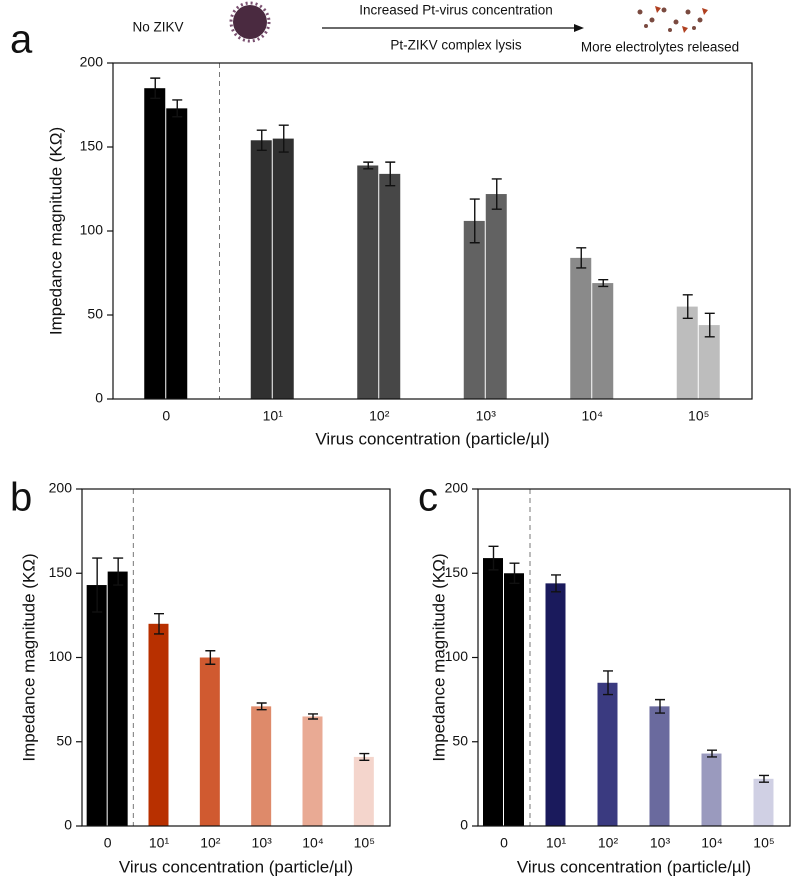 The image size is (800, 886). Describe the element at coordinates (456, 10) in the screenshot. I see `annotation: Increased Pt-virus concentration` at that location.